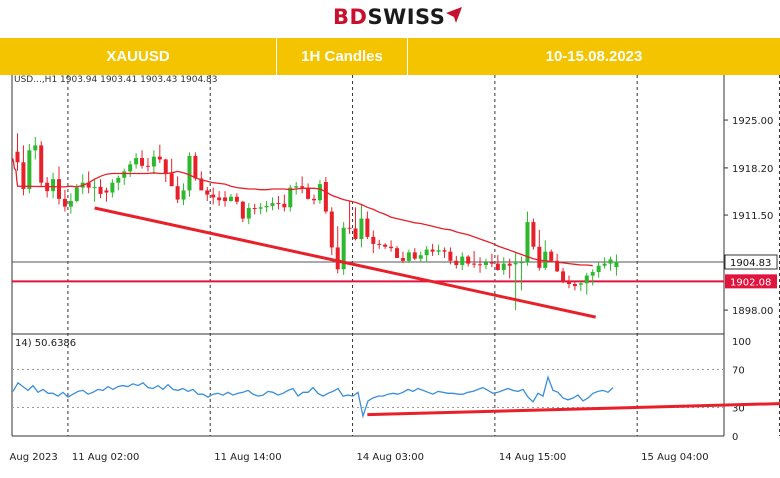  I want to click on support-level-tag, so click(751, 281).